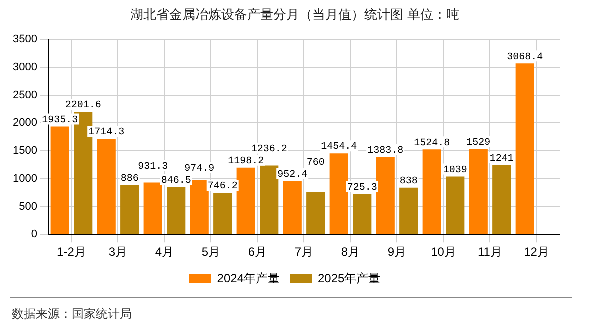 The image size is (590, 330). Describe the element at coordinates (153, 167) in the screenshot. I see `data-label: 931.3` at that location.